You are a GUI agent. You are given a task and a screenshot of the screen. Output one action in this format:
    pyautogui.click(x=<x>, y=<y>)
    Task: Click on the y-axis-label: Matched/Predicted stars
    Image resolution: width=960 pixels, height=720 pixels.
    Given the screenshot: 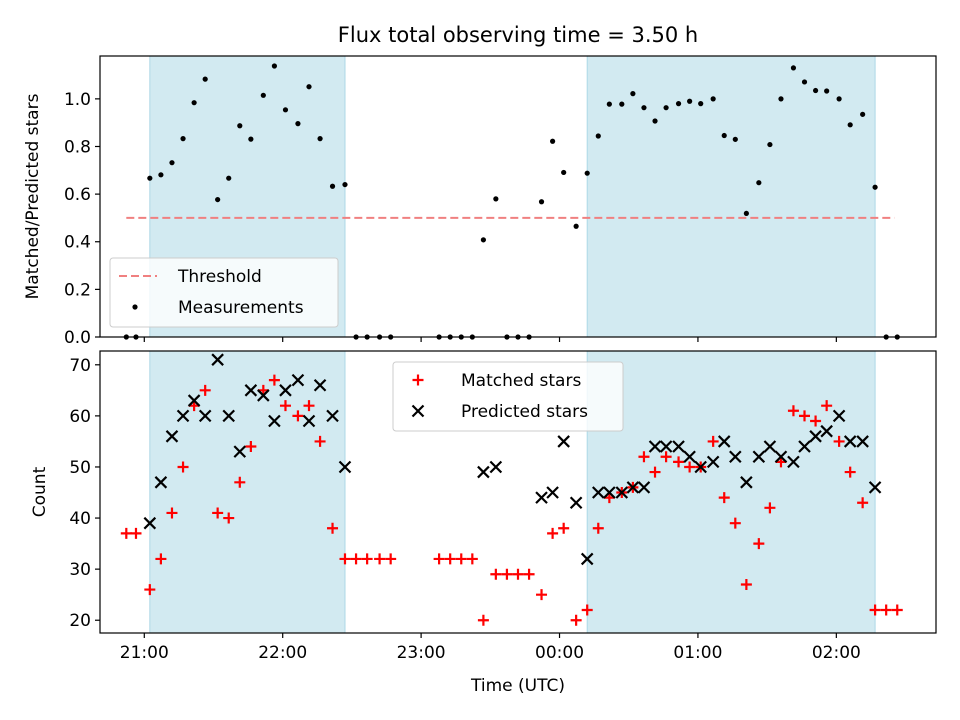 What is the action you would take?
    pyautogui.click(x=33, y=196)
    